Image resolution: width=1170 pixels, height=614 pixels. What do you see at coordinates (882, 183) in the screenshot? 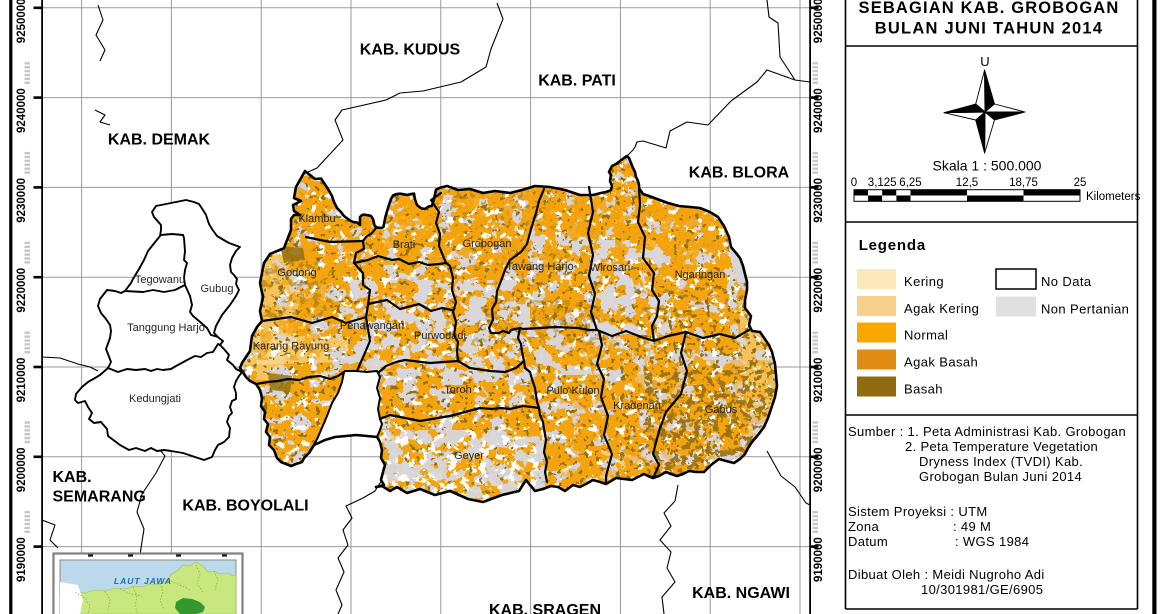
I see `svg-text: 3,125` at bounding box center [882, 183].